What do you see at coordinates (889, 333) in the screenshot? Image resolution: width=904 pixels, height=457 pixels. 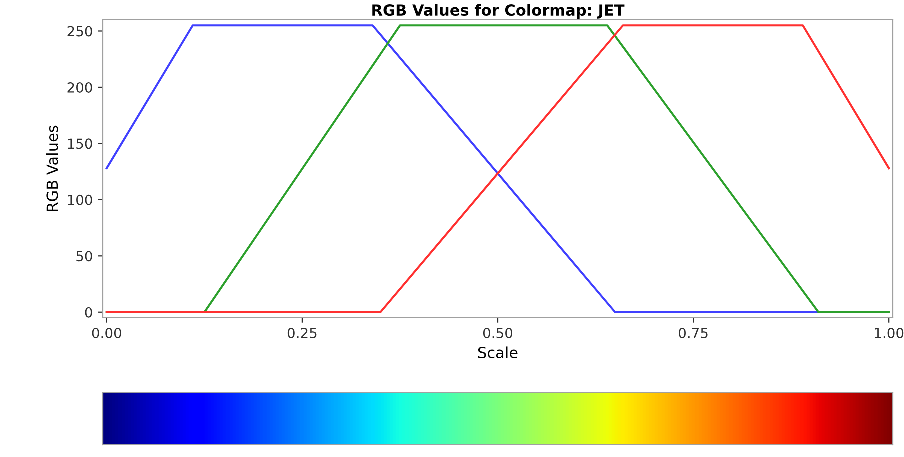 I see `x-tick-label: 1.00` at bounding box center [889, 333].